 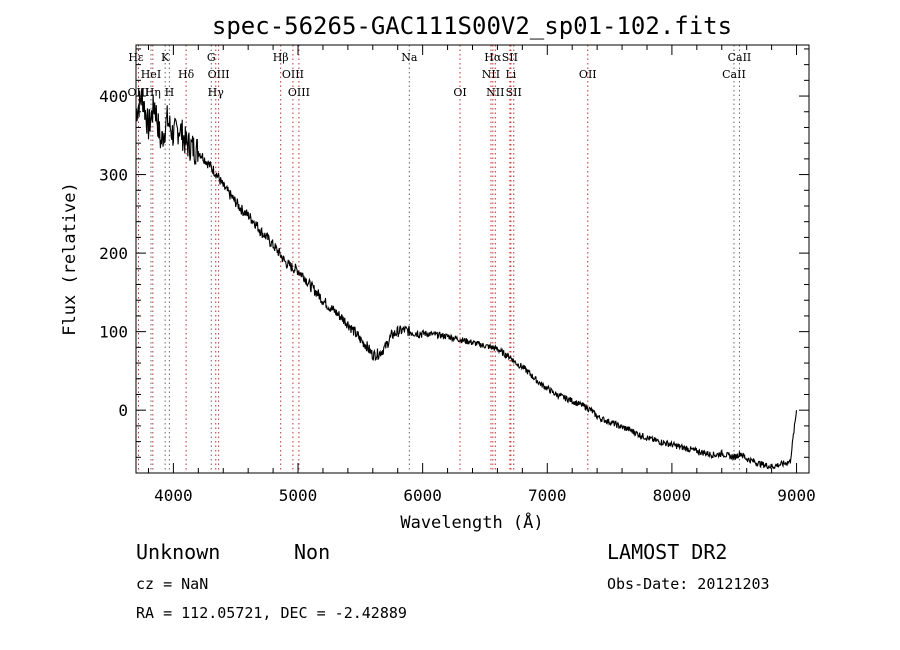 I want to click on x-axis-label: Wavelength (Å), so click(x=471, y=522).